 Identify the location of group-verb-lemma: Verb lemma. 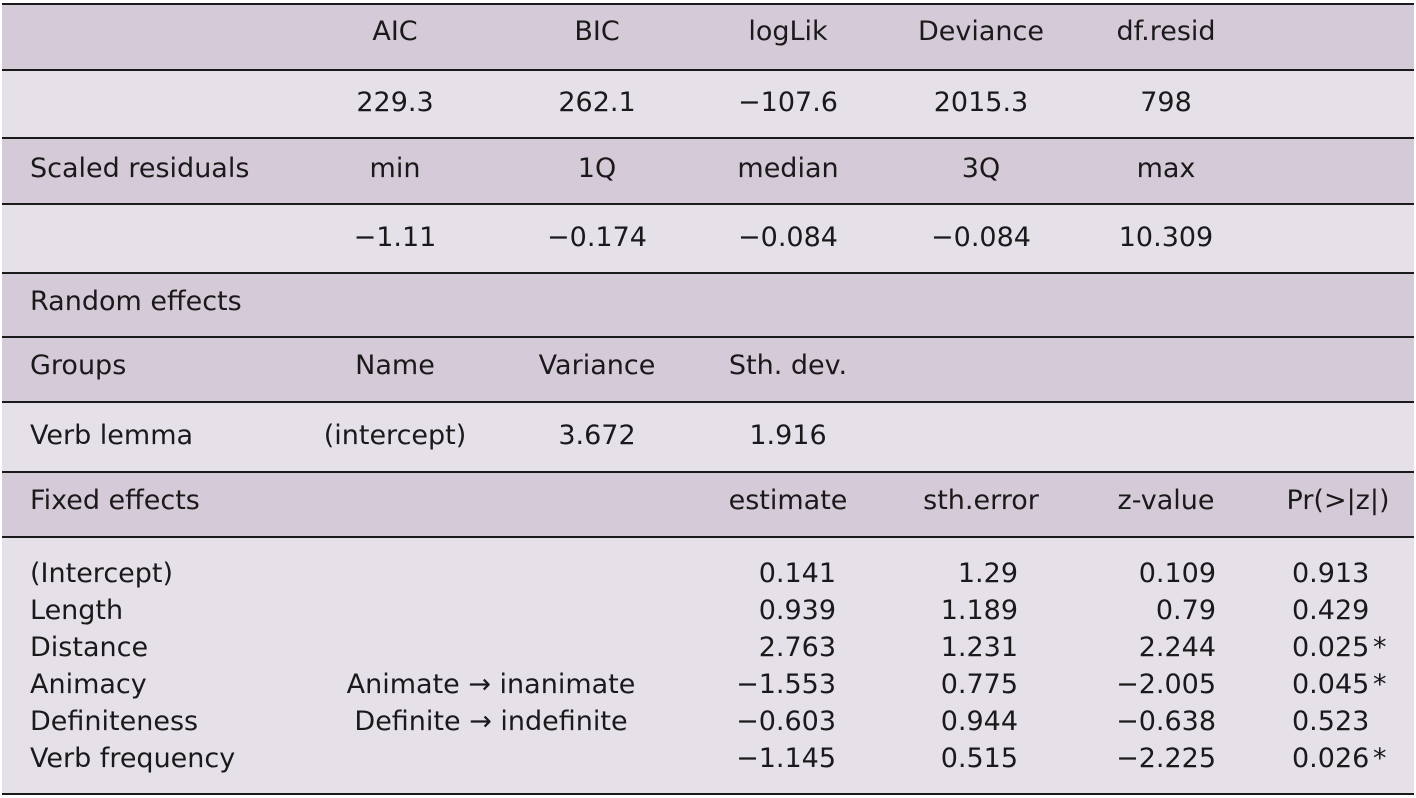
(112, 435).